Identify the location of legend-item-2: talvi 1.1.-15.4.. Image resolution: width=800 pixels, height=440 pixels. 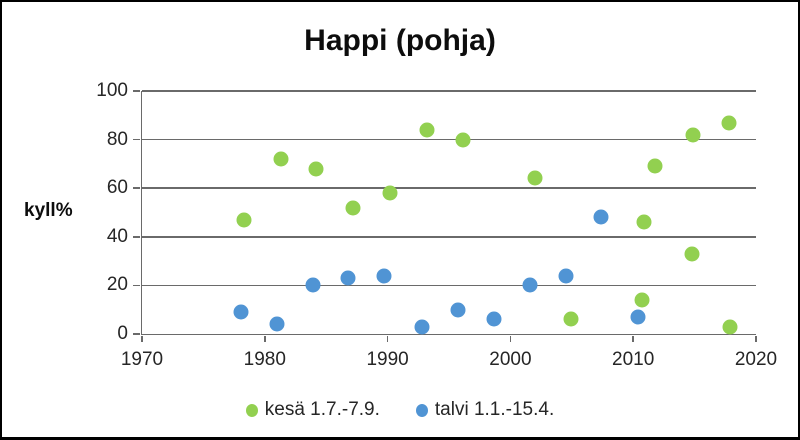
(485, 410).